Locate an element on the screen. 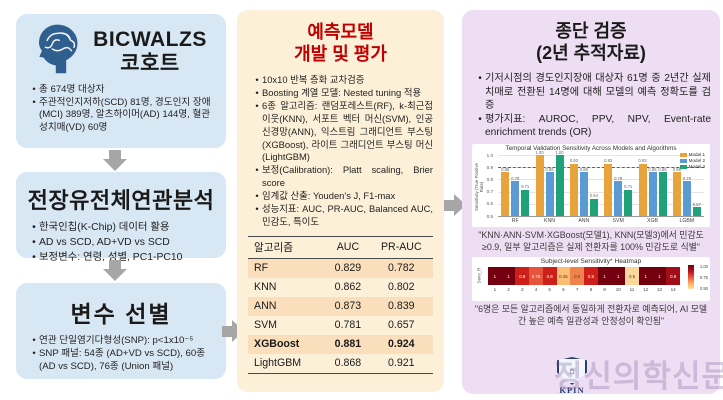 This screenshot has height=400, width=723. table-row: SVM 0.781 0.657 is located at coordinates (334, 325).